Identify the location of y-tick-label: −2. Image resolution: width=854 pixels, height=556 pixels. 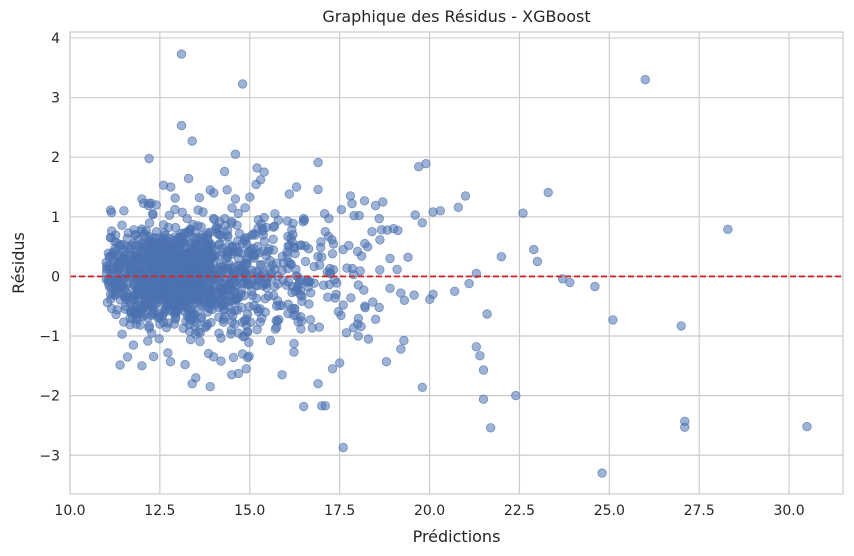
(49, 397).